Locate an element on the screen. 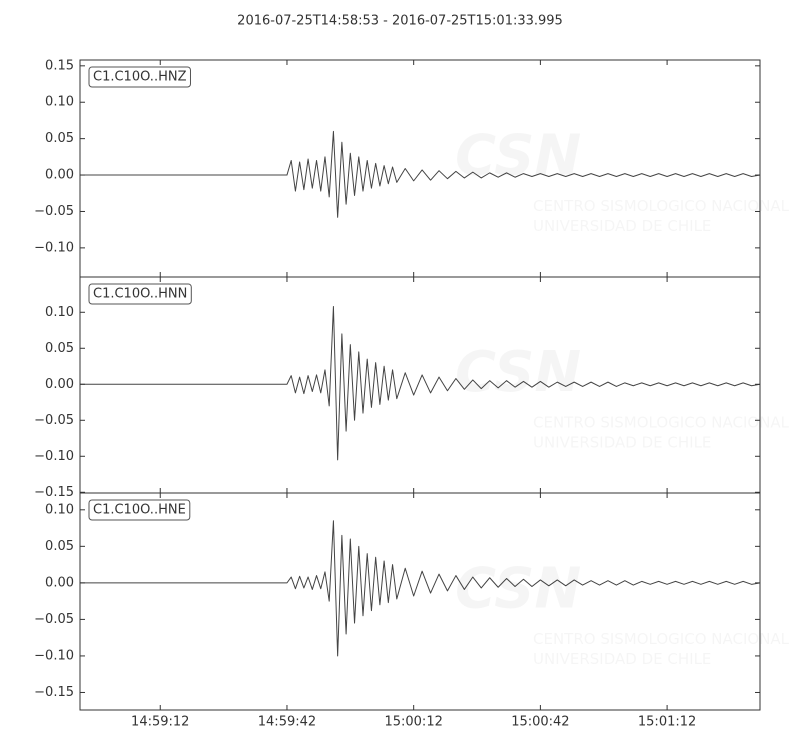 The height and width of the screenshot is (750, 800). trace-label: C1.C10O..HNZ is located at coordinates (140, 77).